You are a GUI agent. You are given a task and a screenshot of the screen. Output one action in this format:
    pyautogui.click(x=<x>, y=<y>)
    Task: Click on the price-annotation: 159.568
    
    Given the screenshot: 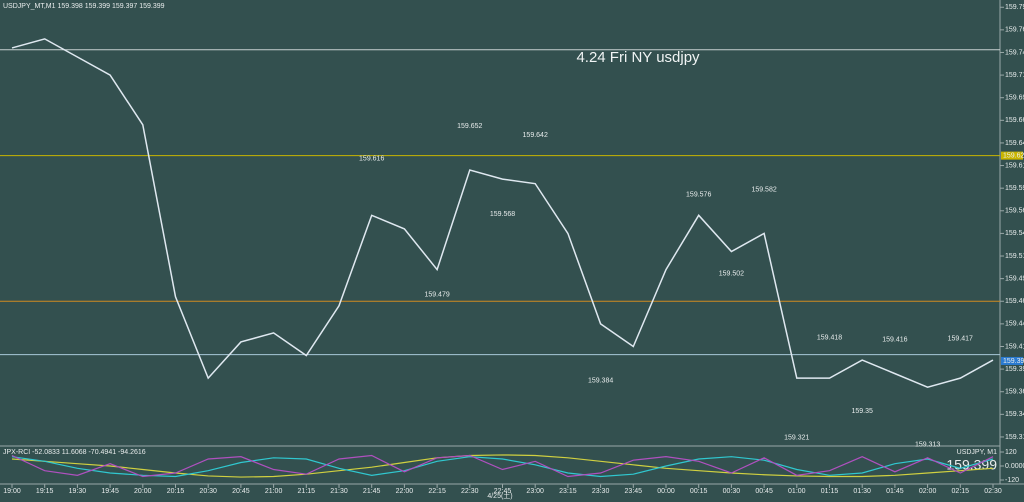 What is the action you would take?
    pyautogui.click(x=502, y=214)
    